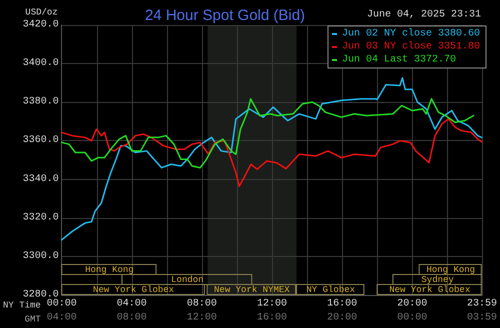  I want to click on x-tick-label: 04:00, so click(131, 304).